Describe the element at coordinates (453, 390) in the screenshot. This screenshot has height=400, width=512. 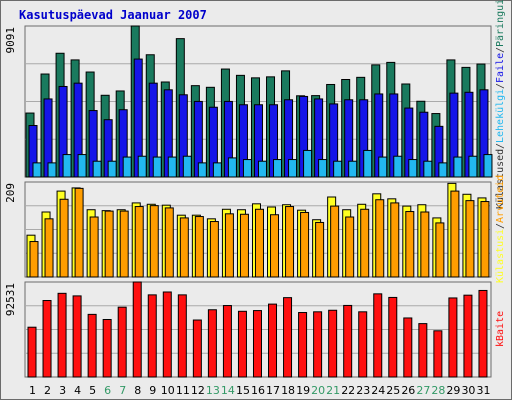
I see `x-tick-label: 29` at that location.